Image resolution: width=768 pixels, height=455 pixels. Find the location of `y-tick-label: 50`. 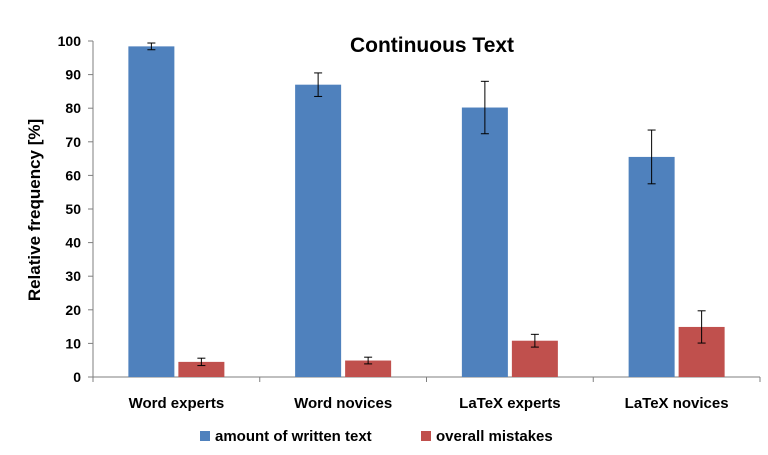

y-tick-label: 50 is located at coordinates (73, 209).